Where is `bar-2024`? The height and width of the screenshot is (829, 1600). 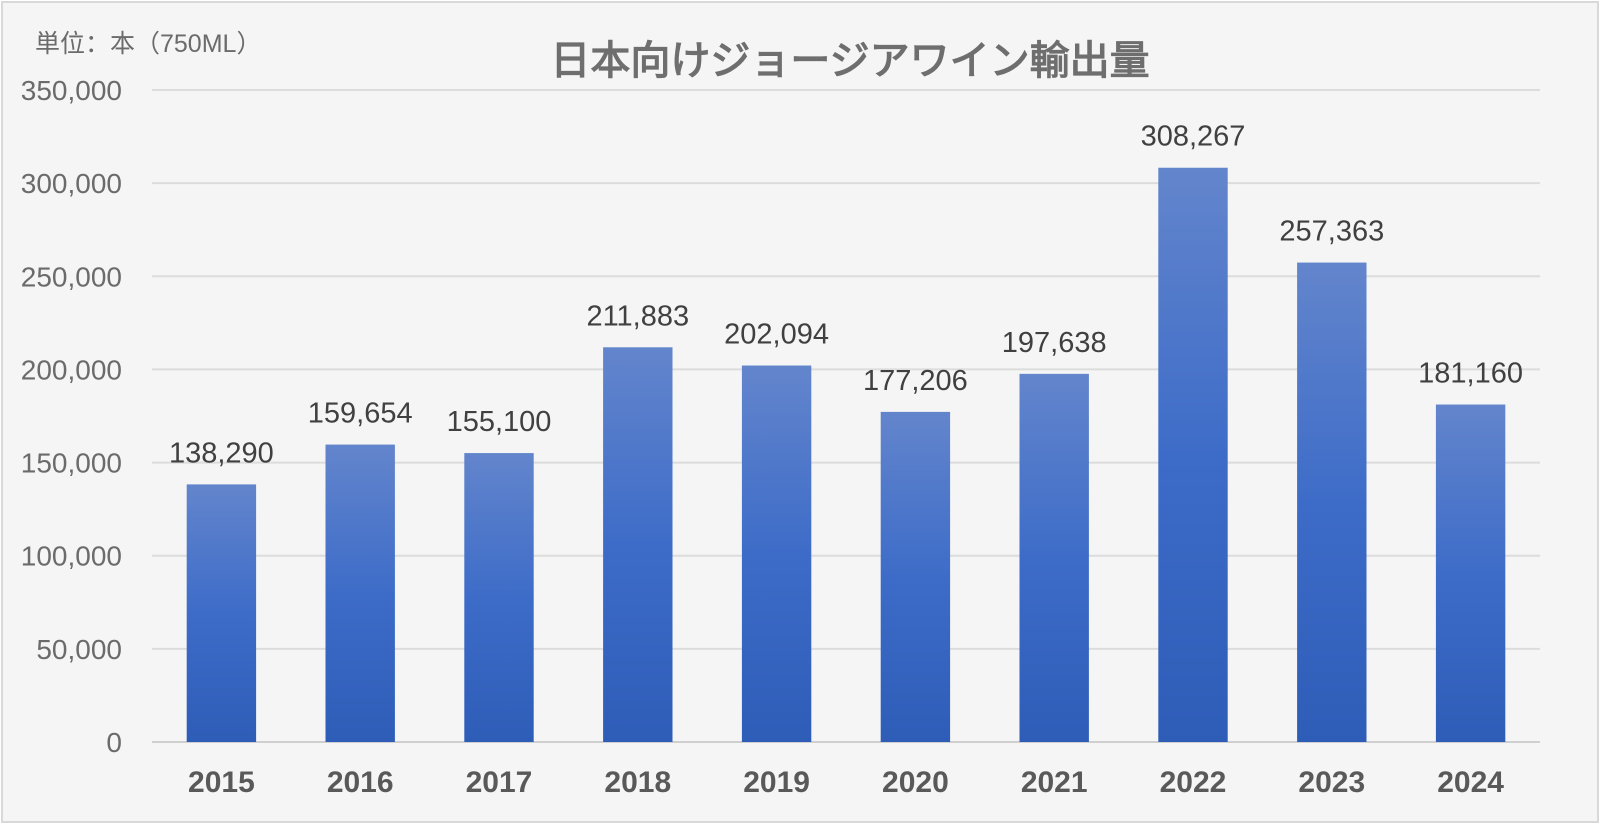 bar-2024 is located at coordinates (1470, 573).